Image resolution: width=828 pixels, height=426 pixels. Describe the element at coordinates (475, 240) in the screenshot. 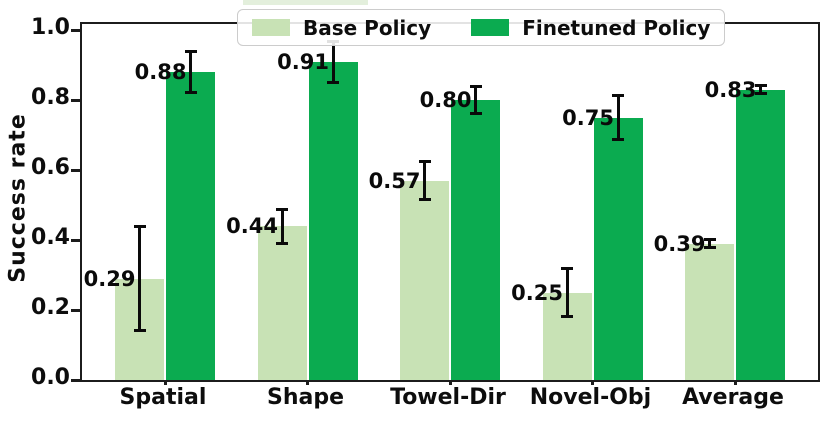

I see `bar-towel-dir-finetuned` at that location.